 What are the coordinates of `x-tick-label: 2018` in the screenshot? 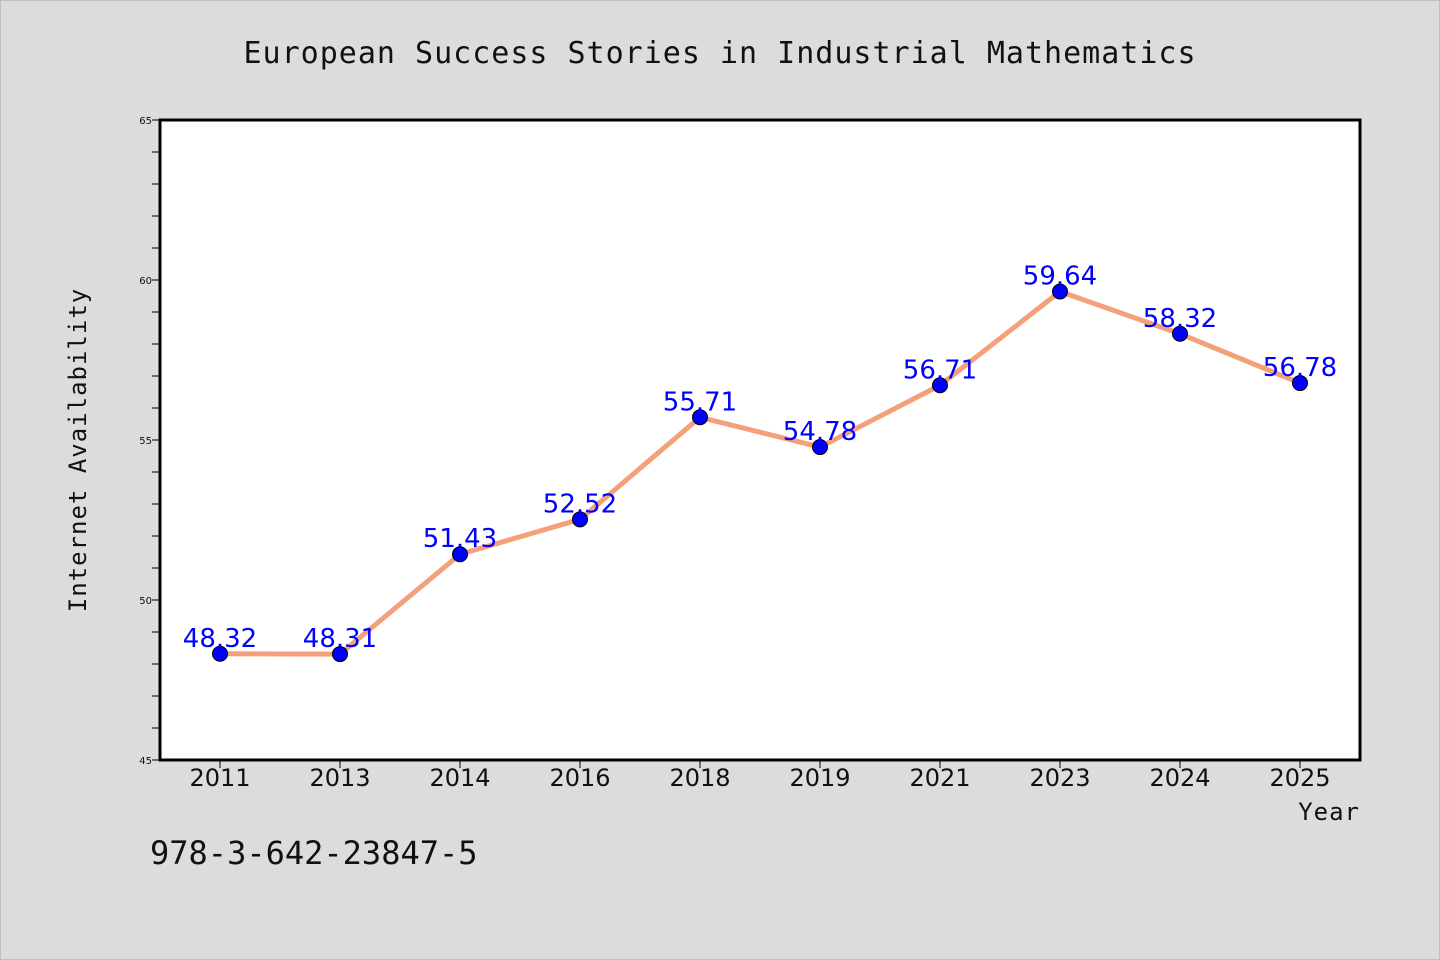 It's located at (699, 778).